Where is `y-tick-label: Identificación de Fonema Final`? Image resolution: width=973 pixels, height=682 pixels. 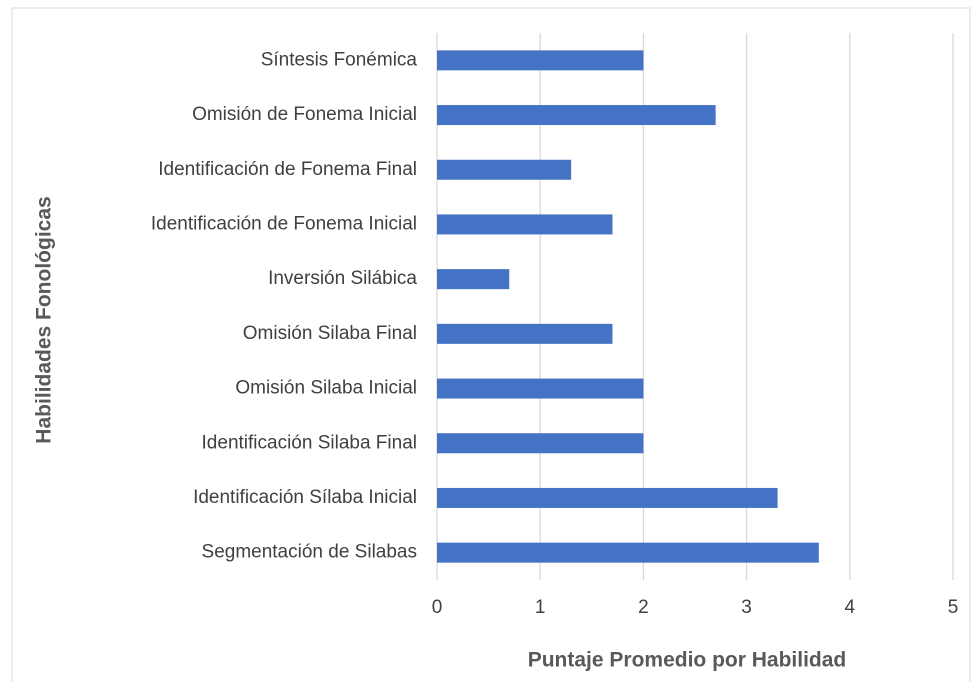
y-tick-label: Identificación de Fonema Final is located at coordinates (287, 169).